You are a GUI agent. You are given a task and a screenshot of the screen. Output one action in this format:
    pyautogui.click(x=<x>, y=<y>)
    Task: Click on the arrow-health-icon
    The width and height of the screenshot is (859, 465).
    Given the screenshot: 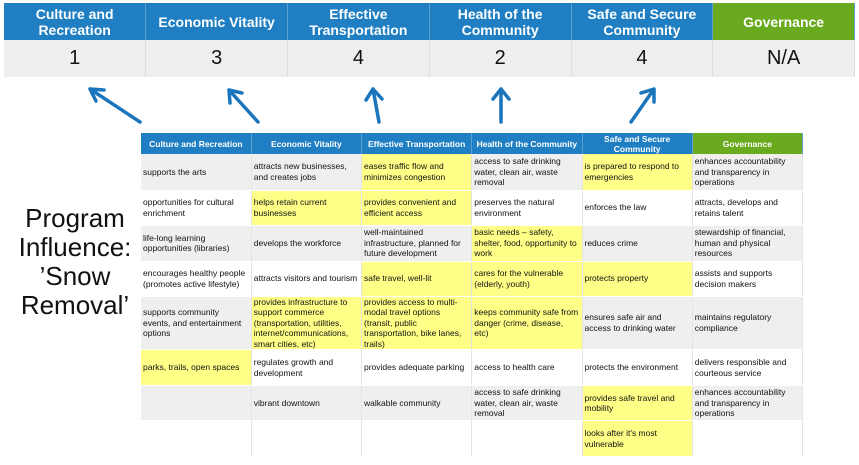 What is the action you would take?
    pyautogui.click(x=501, y=105)
    